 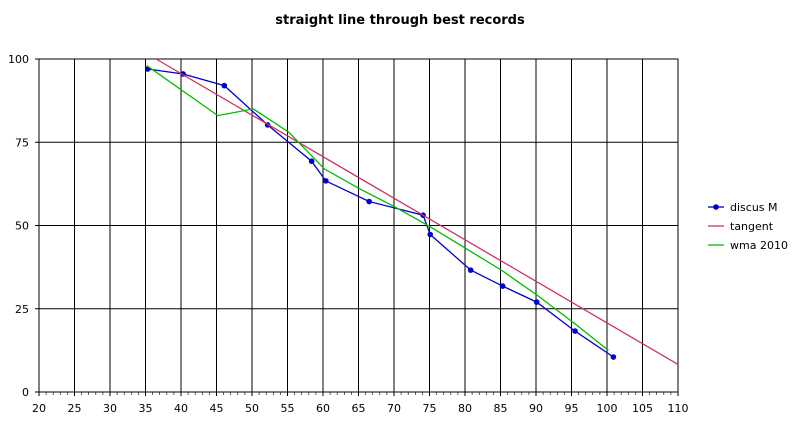 I want to click on y-tick-label: 75, so click(x=22, y=142).